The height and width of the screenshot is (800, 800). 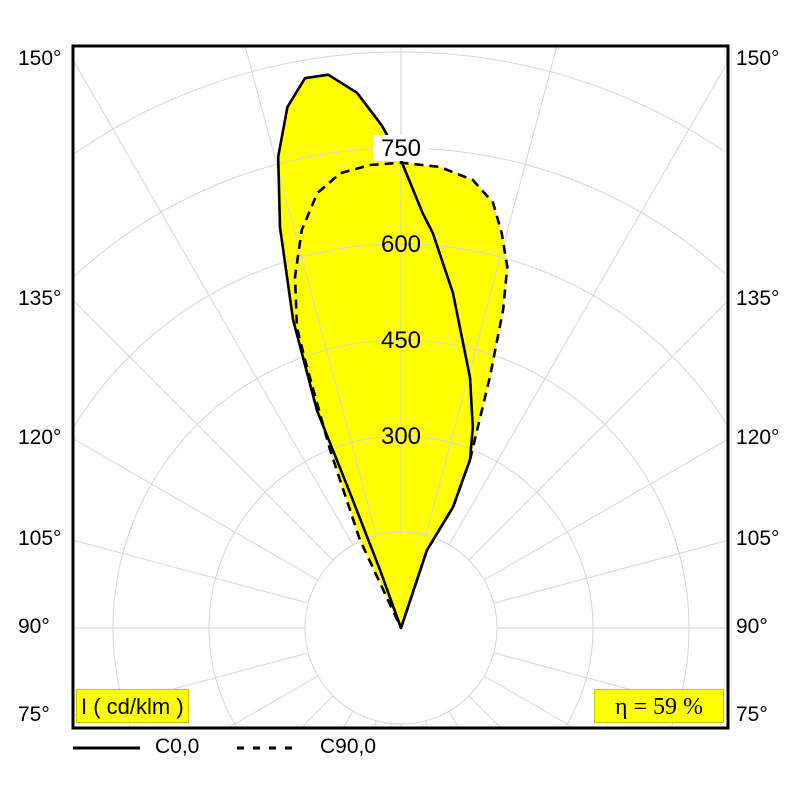 I want to click on angle-label-right: 120°, so click(x=758, y=437).